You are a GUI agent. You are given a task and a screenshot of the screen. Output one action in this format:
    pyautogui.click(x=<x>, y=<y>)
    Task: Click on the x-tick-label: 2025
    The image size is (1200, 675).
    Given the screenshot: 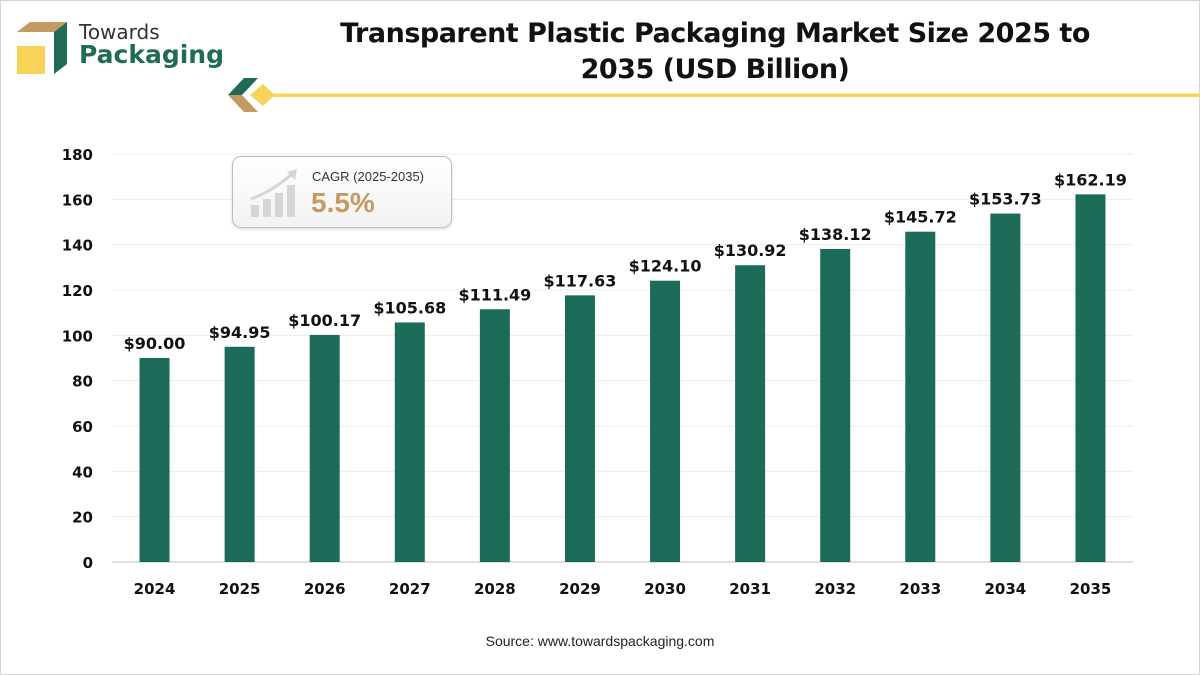 What is the action you would take?
    pyautogui.click(x=240, y=589)
    